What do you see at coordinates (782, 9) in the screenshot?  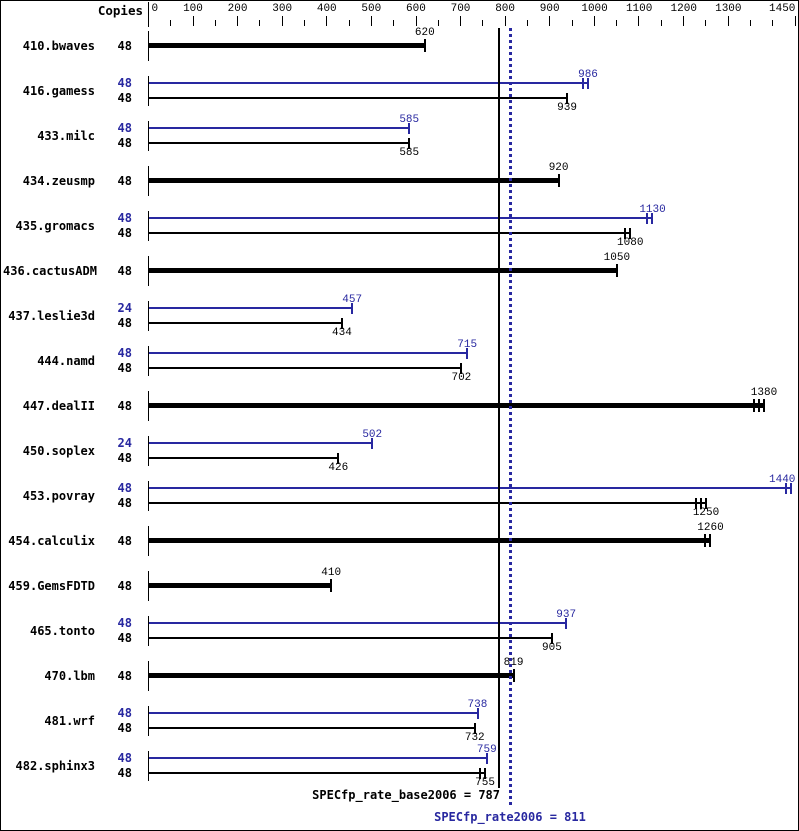 I see `axis-tick-label: 1450` at bounding box center [782, 9].